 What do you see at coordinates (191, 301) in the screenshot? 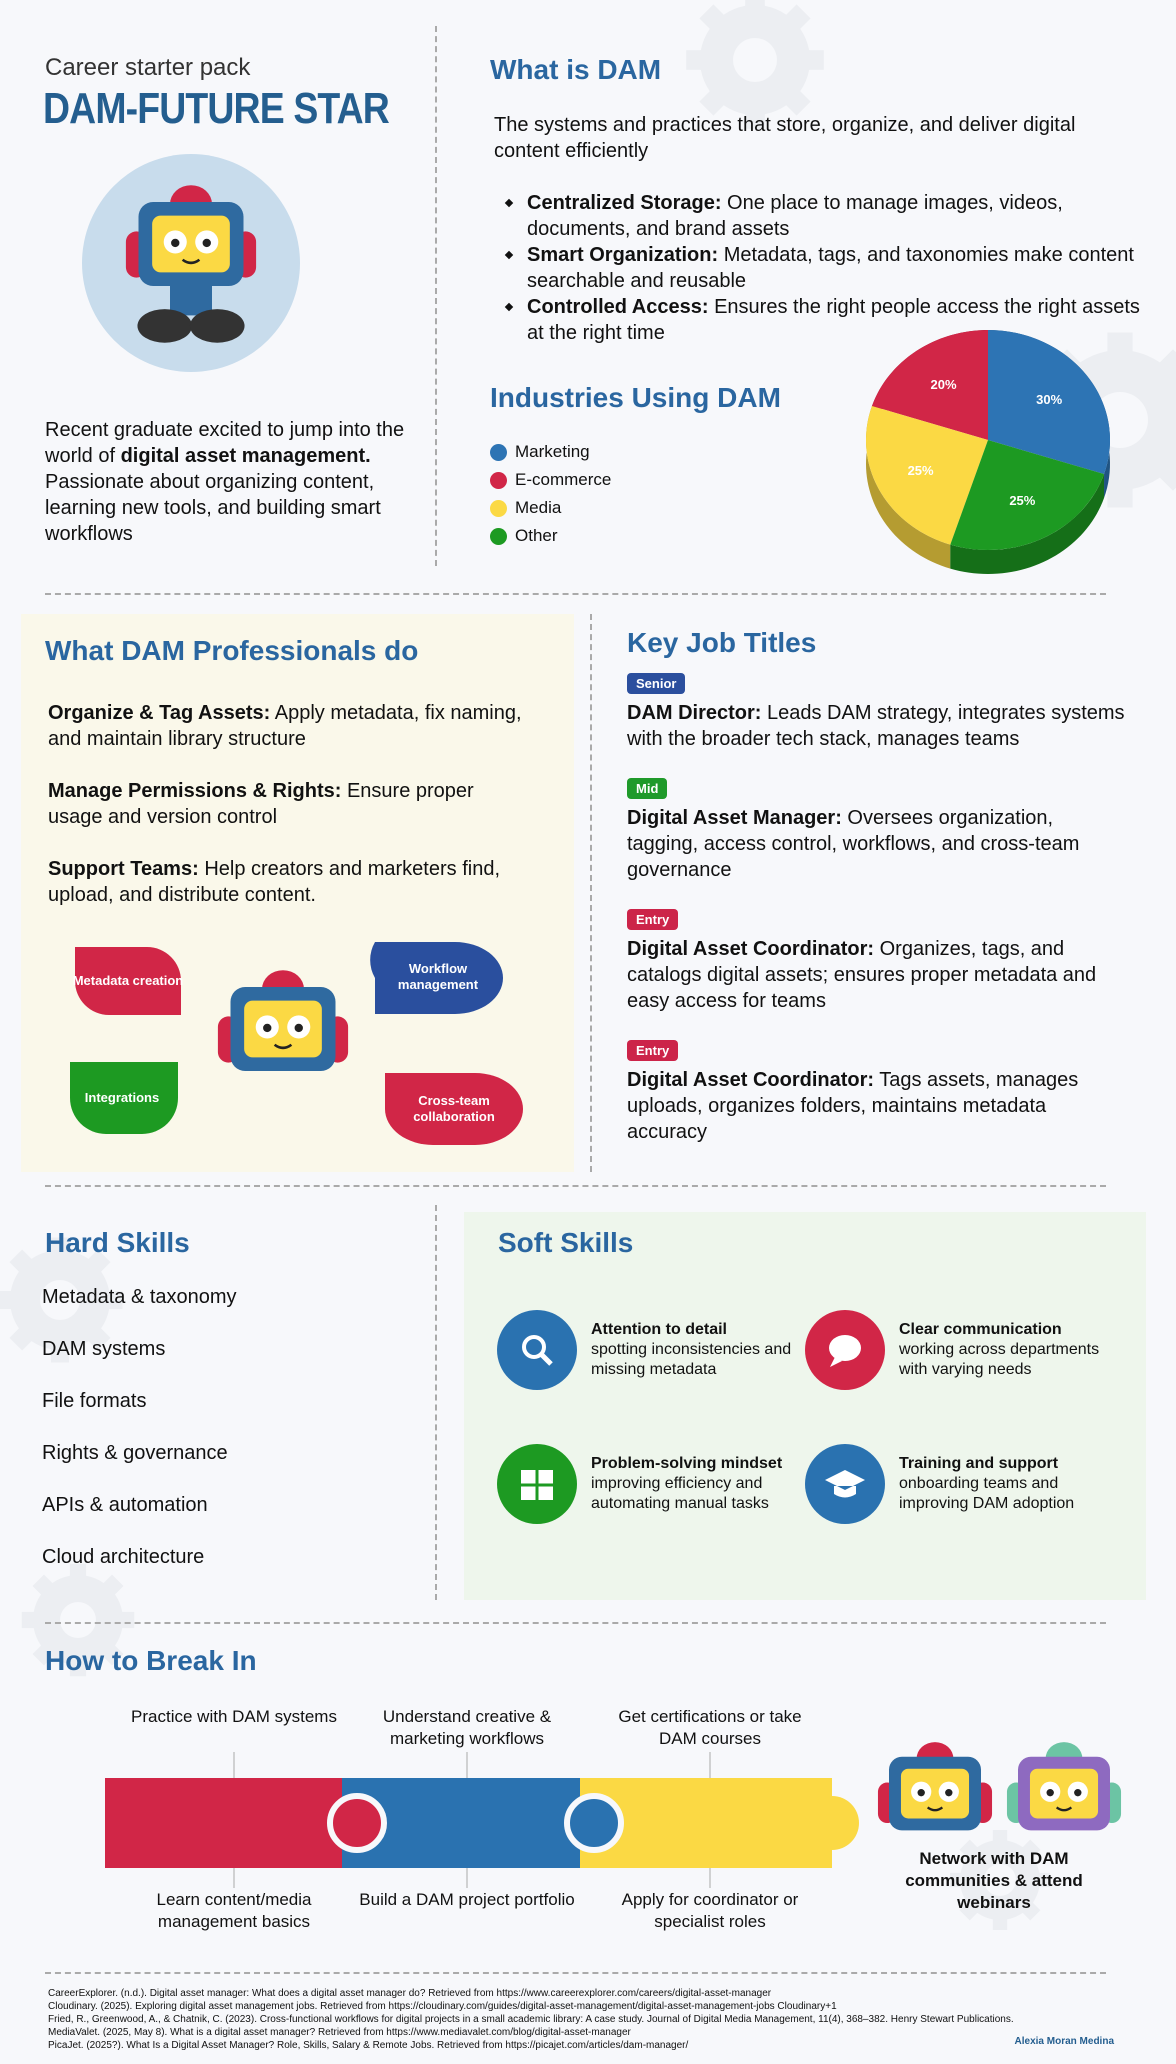
I see `robot-body` at bounding box center [191, 301].